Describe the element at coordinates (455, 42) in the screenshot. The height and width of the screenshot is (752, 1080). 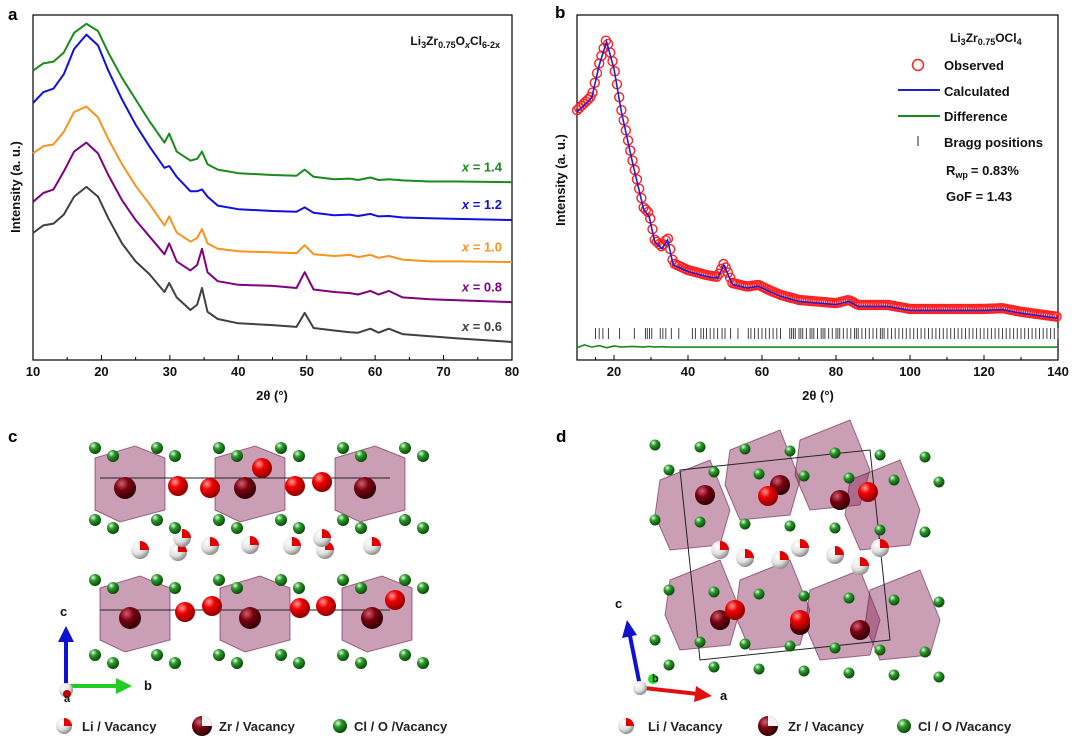
I see `chart-a-title: Li3Zr0.75OxCl6-2x` at that location.